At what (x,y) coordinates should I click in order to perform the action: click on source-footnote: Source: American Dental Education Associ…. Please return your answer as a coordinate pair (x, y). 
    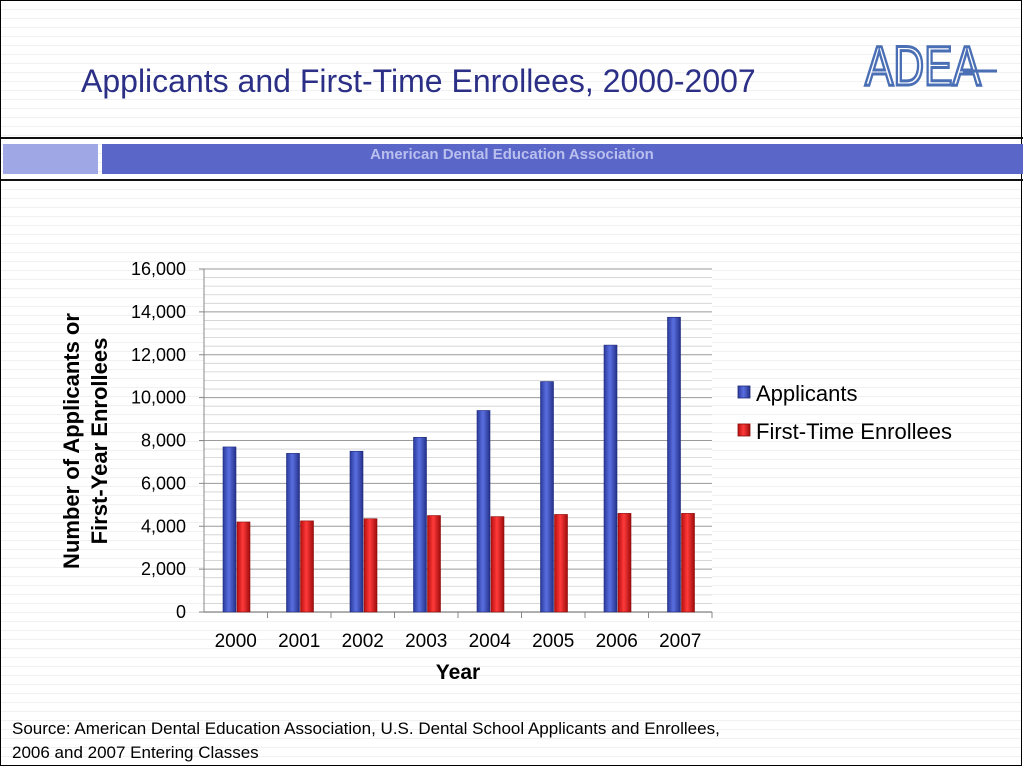
    Looking at the image, I should click on (462, 741).